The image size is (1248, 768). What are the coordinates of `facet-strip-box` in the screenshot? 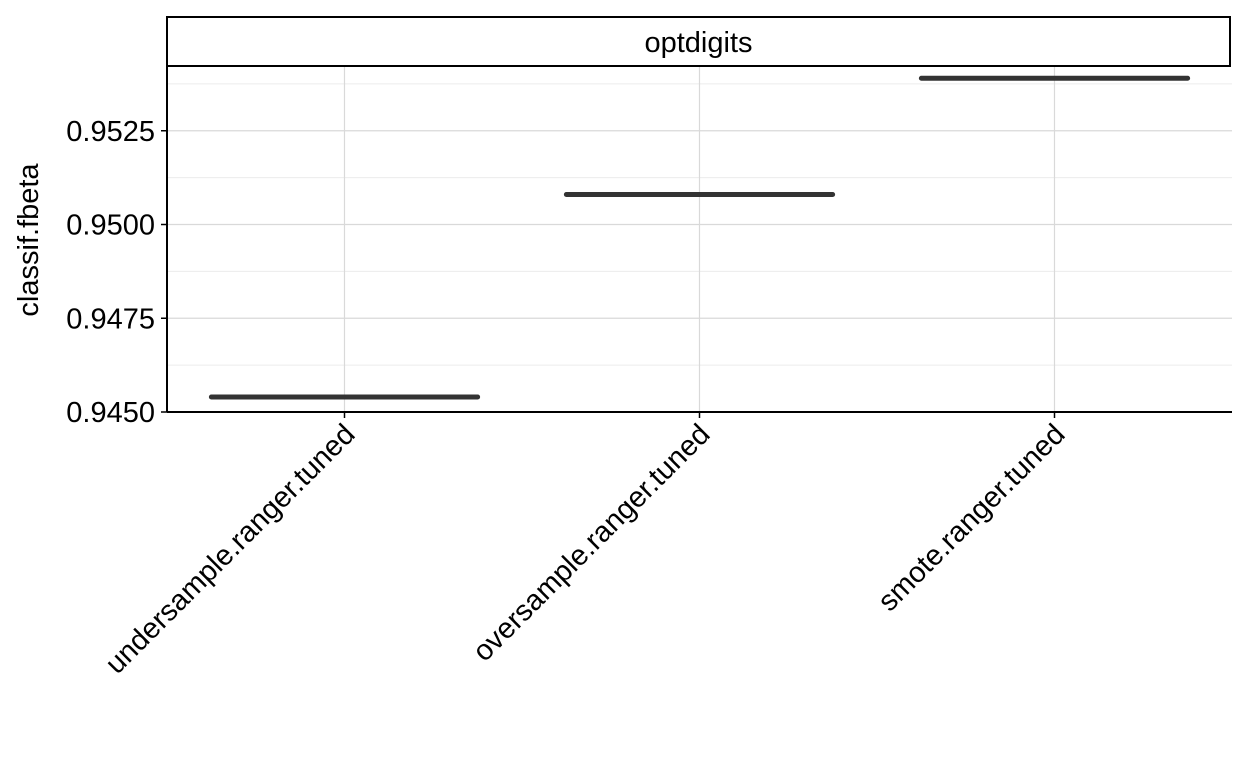 It's located at (698, 41).